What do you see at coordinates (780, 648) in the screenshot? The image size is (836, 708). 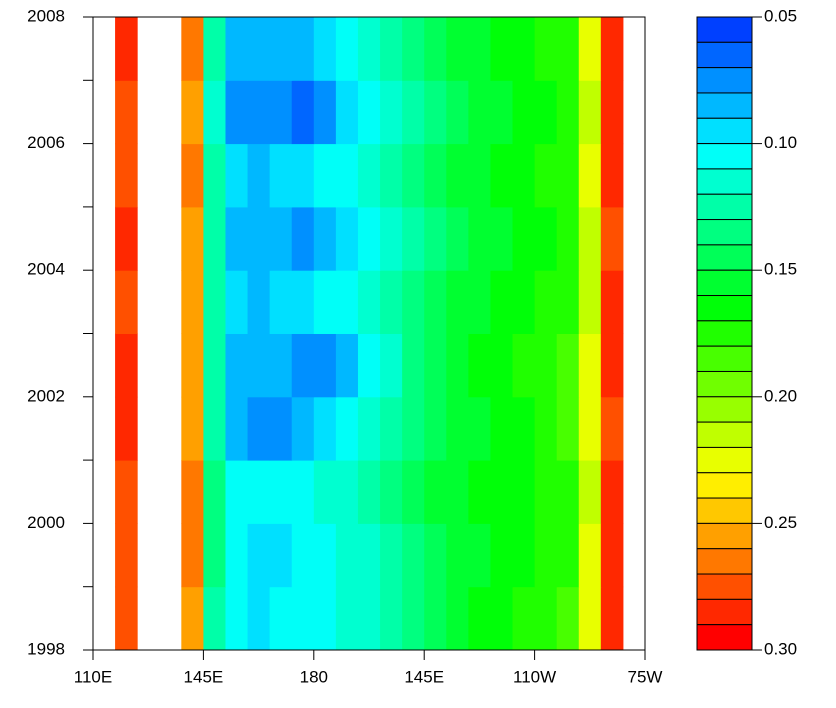 I see `colorbar-tick-label: 0.30` at bounding box center [780, 648].